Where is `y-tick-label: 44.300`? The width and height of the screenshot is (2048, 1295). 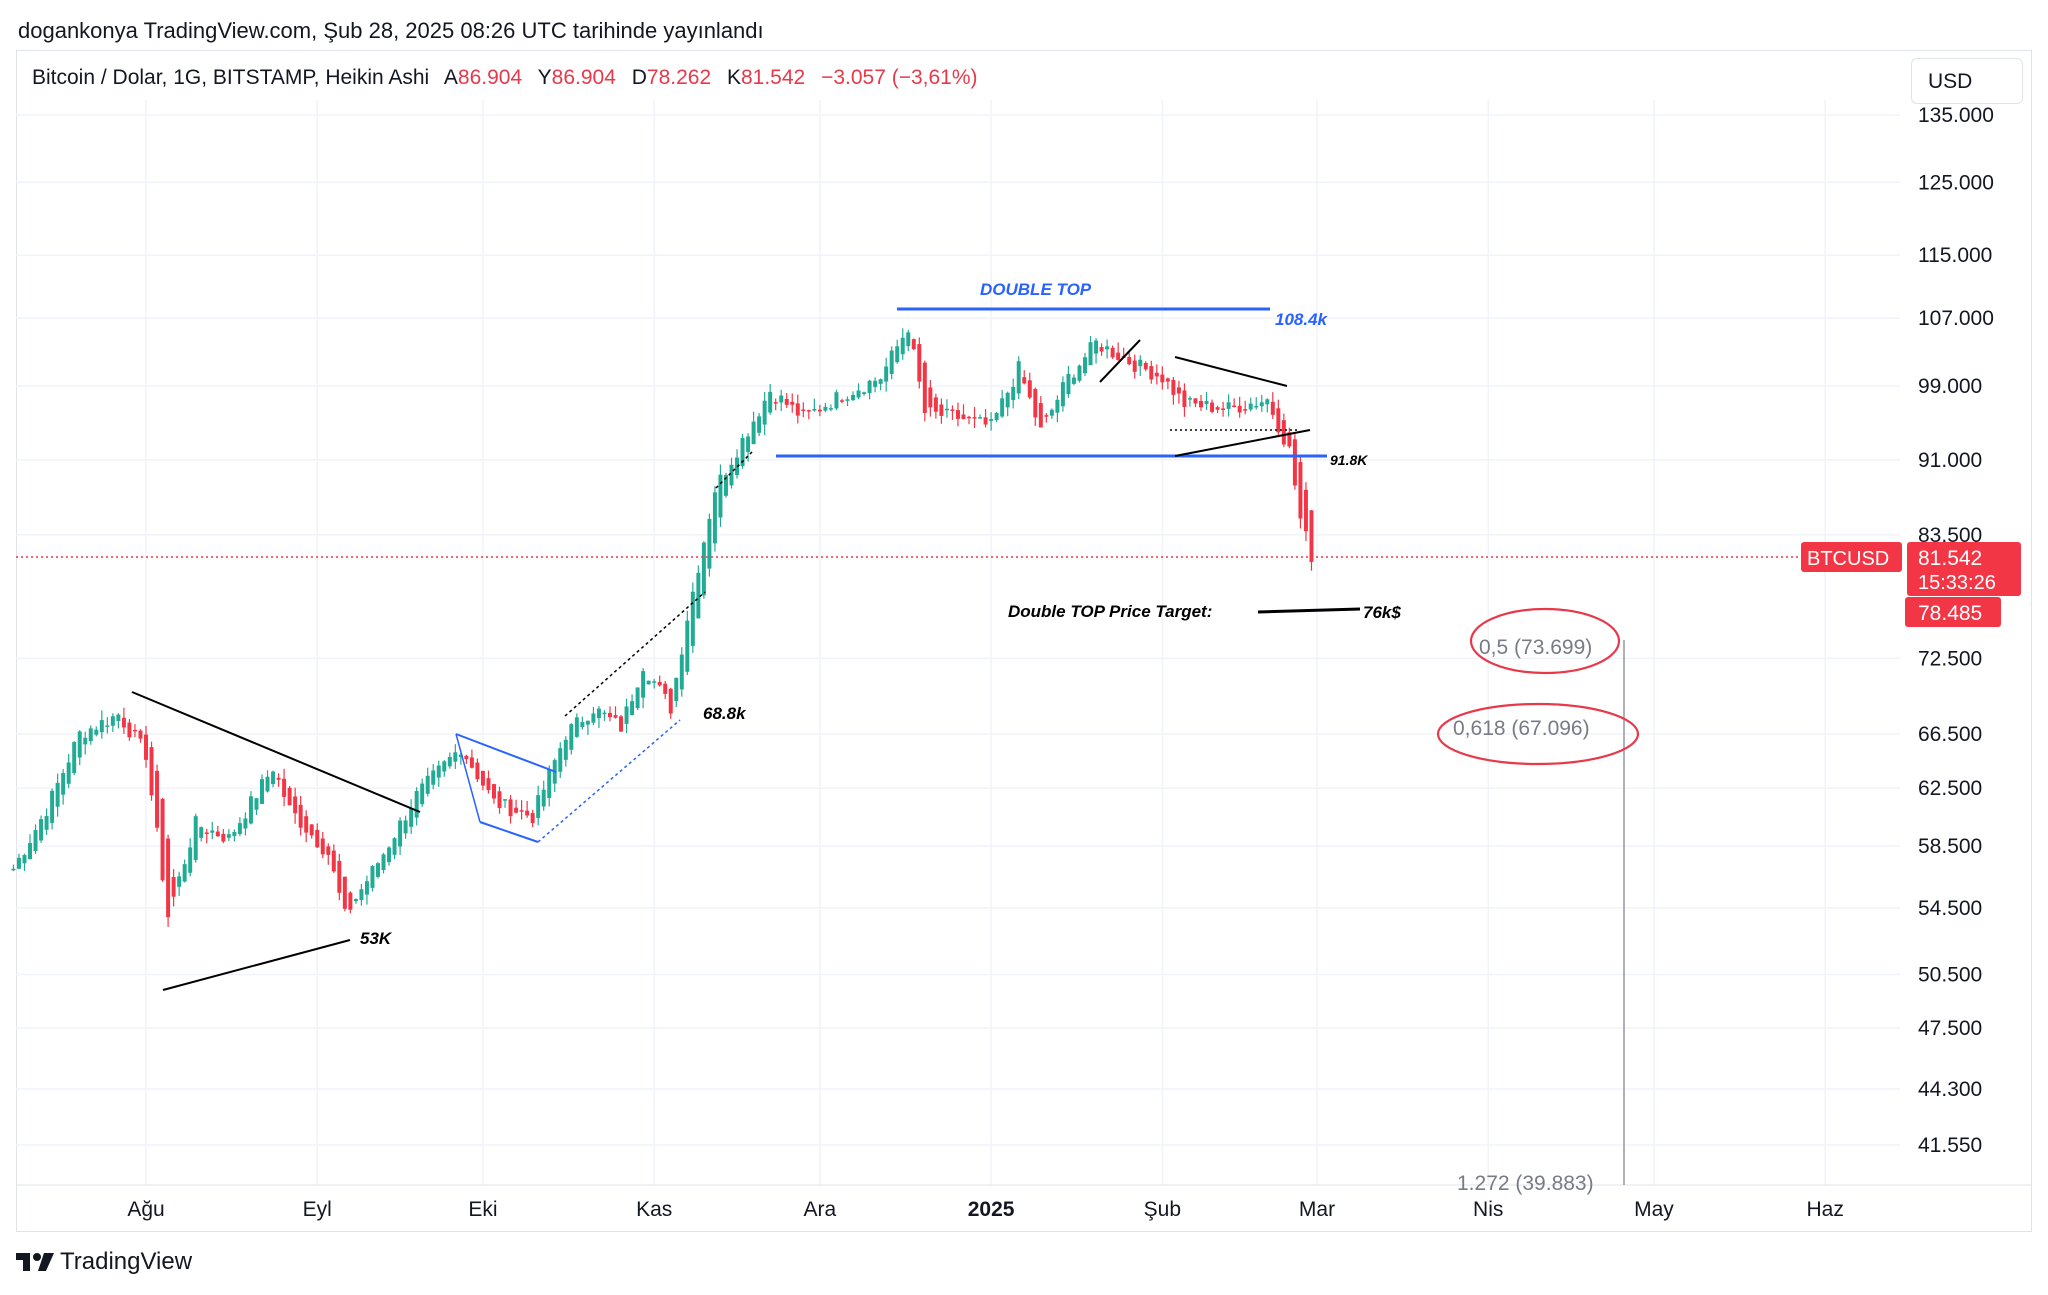 y-tick-label: 44.300 is located at coordinates (1950, 1089).